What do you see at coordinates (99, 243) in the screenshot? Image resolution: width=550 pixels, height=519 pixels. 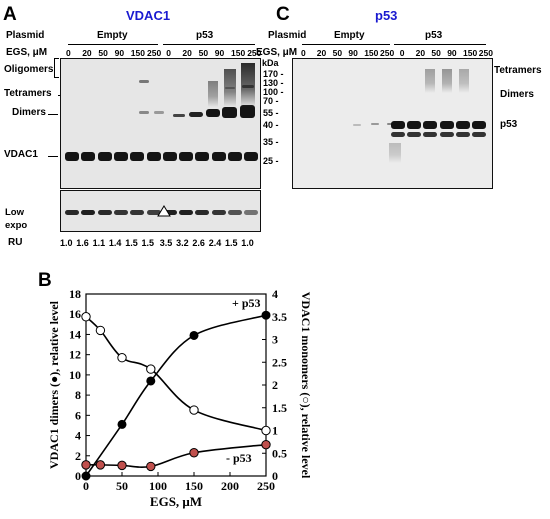 I see `ru-value: 1.1` at bounding box center [99, 243].